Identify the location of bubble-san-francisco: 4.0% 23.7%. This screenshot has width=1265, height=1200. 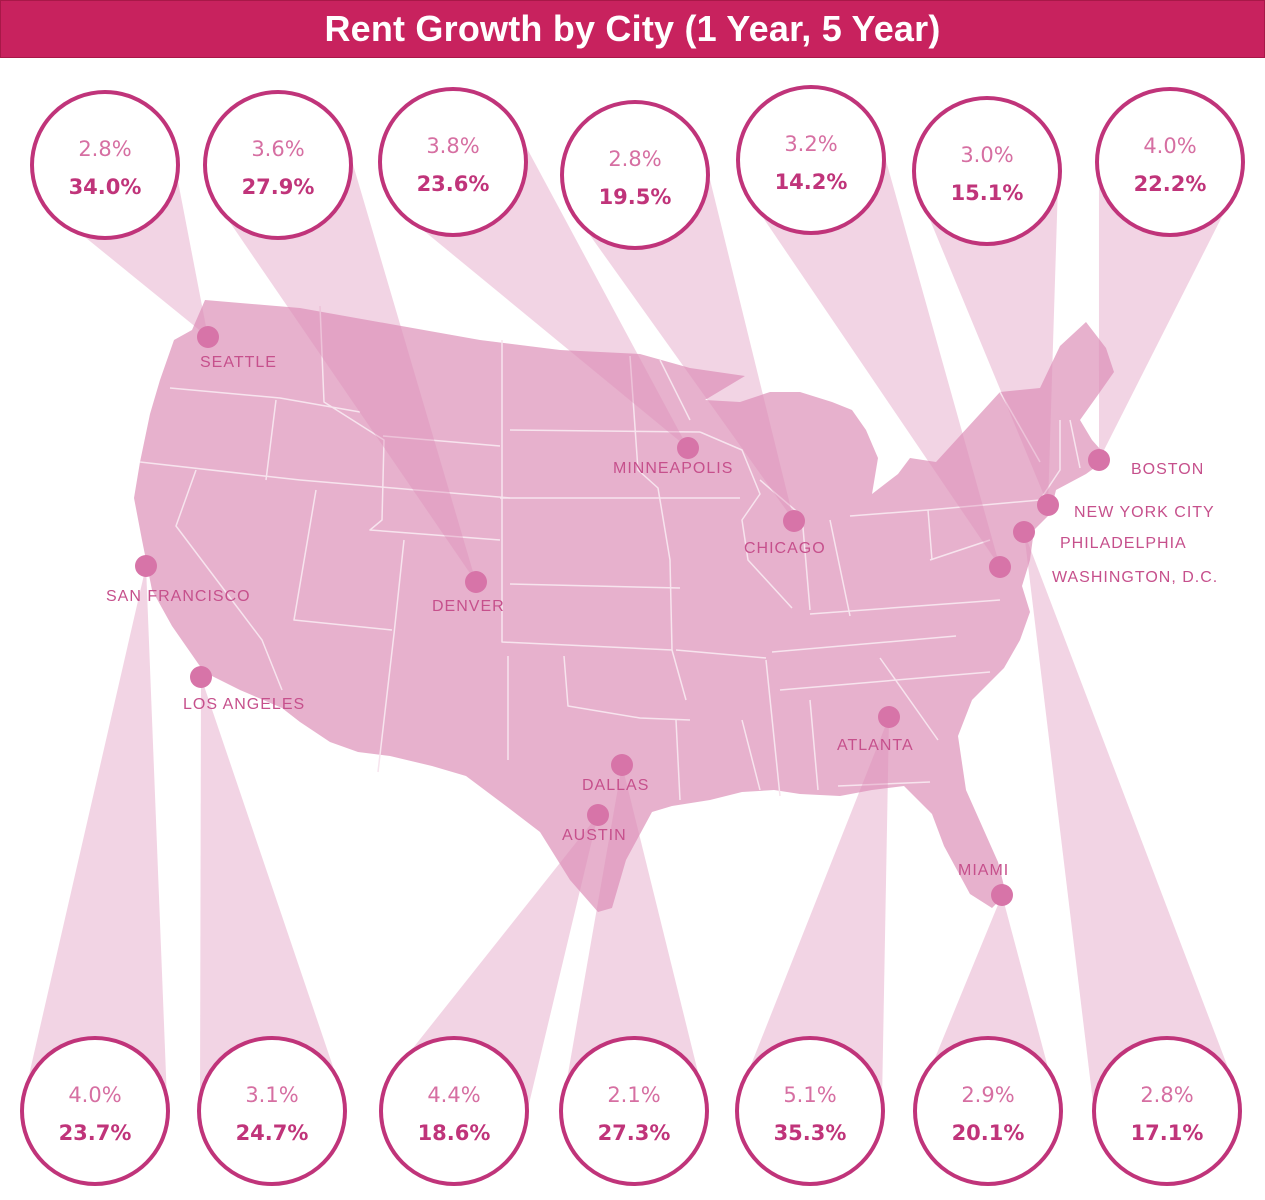
(95, 1111).